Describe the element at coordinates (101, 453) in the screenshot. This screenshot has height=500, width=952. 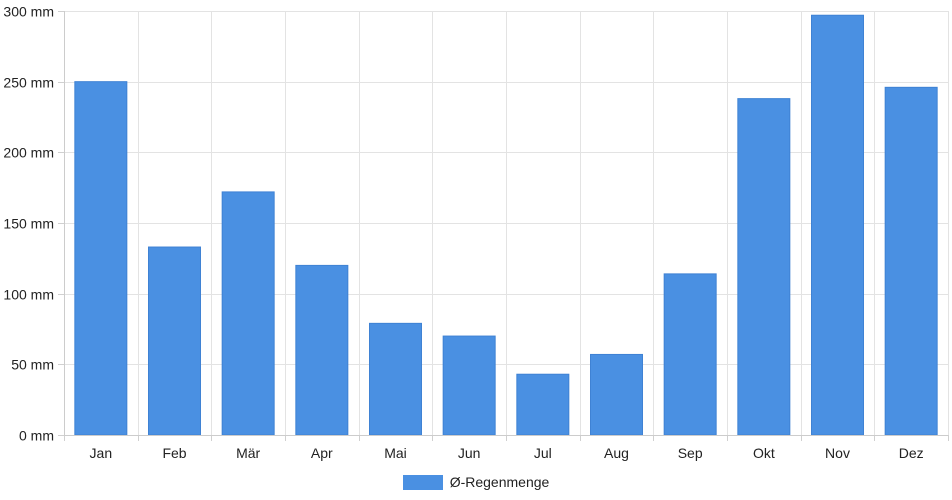
I see `x-tick-label: Jan` at that location.